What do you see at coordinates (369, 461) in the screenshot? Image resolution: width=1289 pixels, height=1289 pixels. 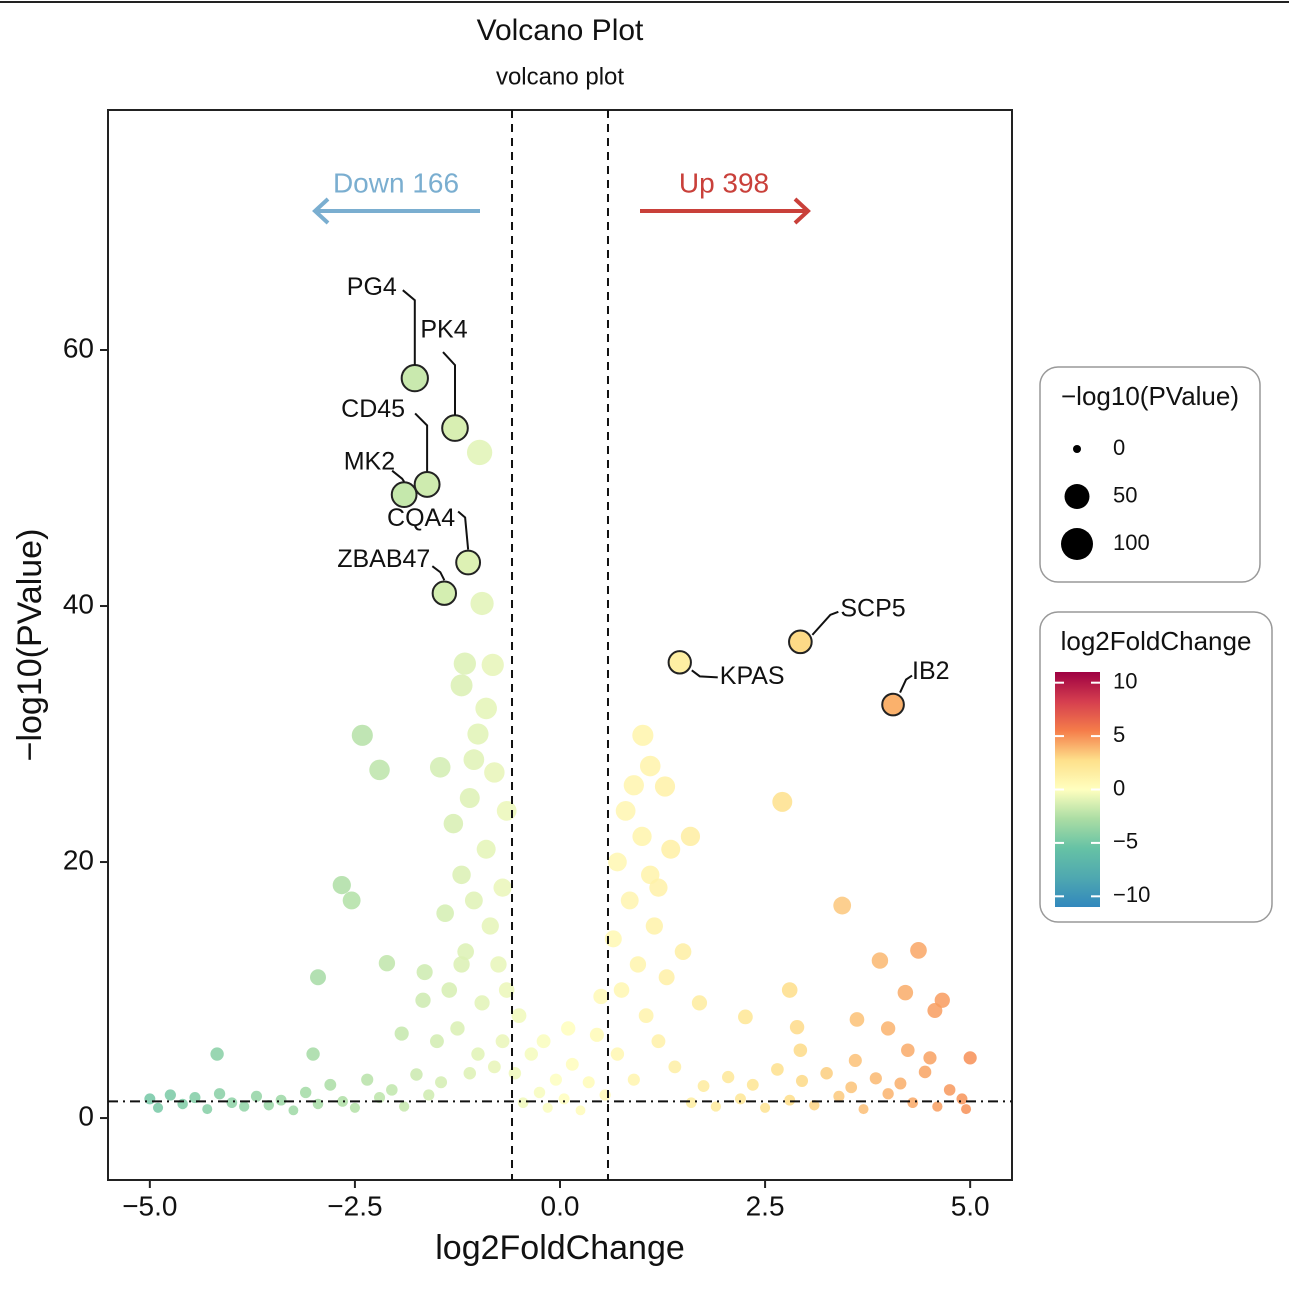 I see `gene-label: MK2` at bounding box center [369, 461].